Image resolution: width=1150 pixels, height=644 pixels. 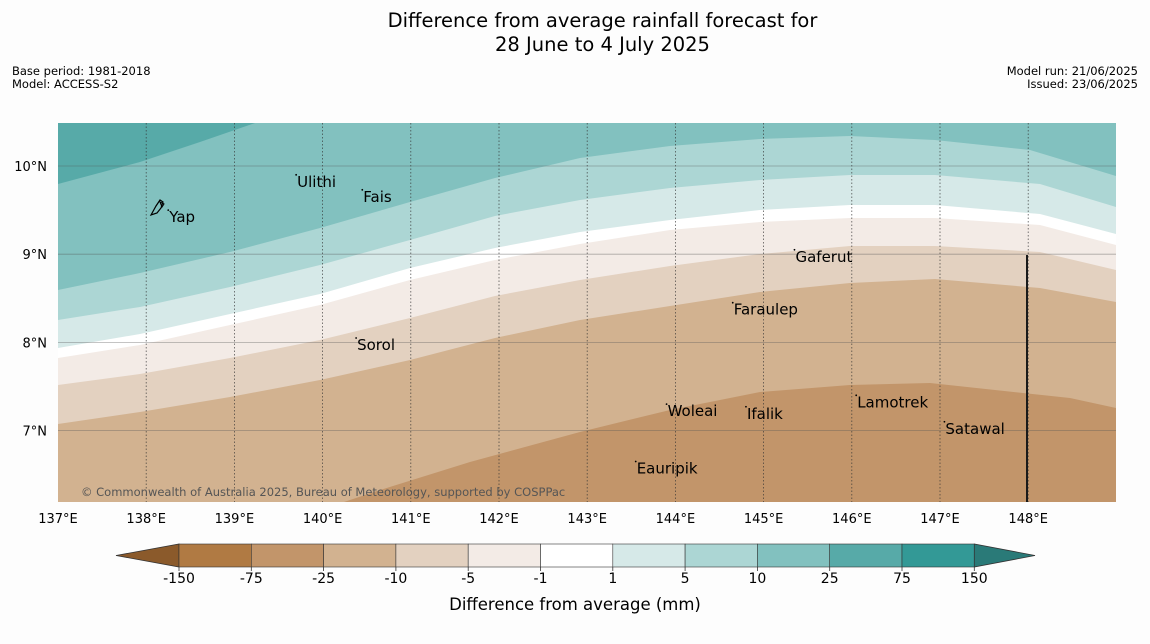 What do you see at coordinates (765, 414) in the screenshot?
I see `place-label: Ifalik` at bounding box center [765, 414].